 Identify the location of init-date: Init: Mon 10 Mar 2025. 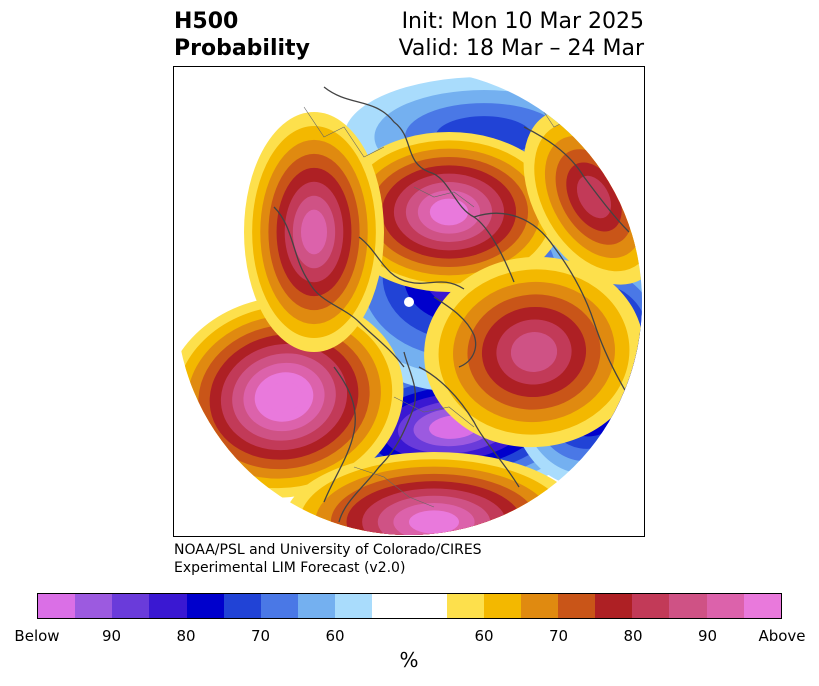
(522, 21).